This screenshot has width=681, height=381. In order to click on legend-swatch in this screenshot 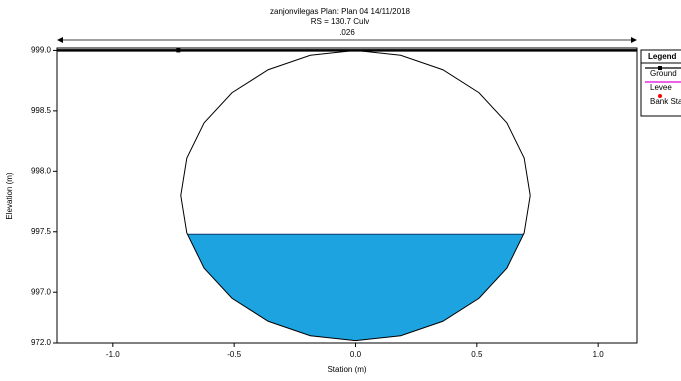, I will do `click(660, 96)`.